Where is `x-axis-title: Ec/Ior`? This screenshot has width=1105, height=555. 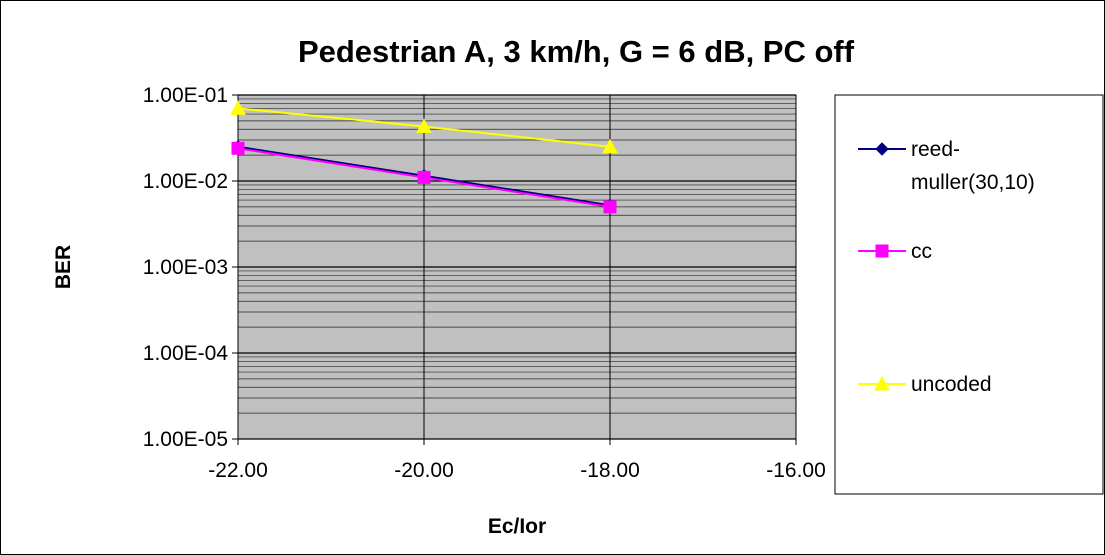 x-axis-title: Ec/Ior is located at coordinates (517, 526).